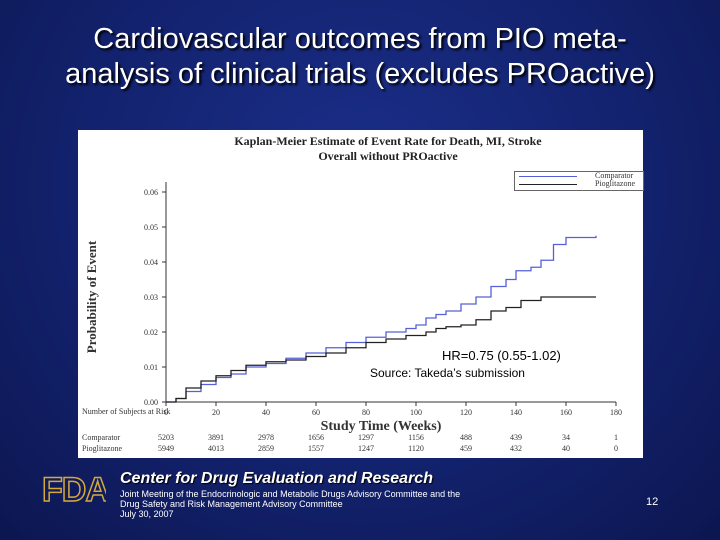 The width and height of the screenshot is (720, 540). Describe the element at coordinates (615, 183) in the screenshot. I see `legend-label-pioglitazone: Pioglitazone` at that location.